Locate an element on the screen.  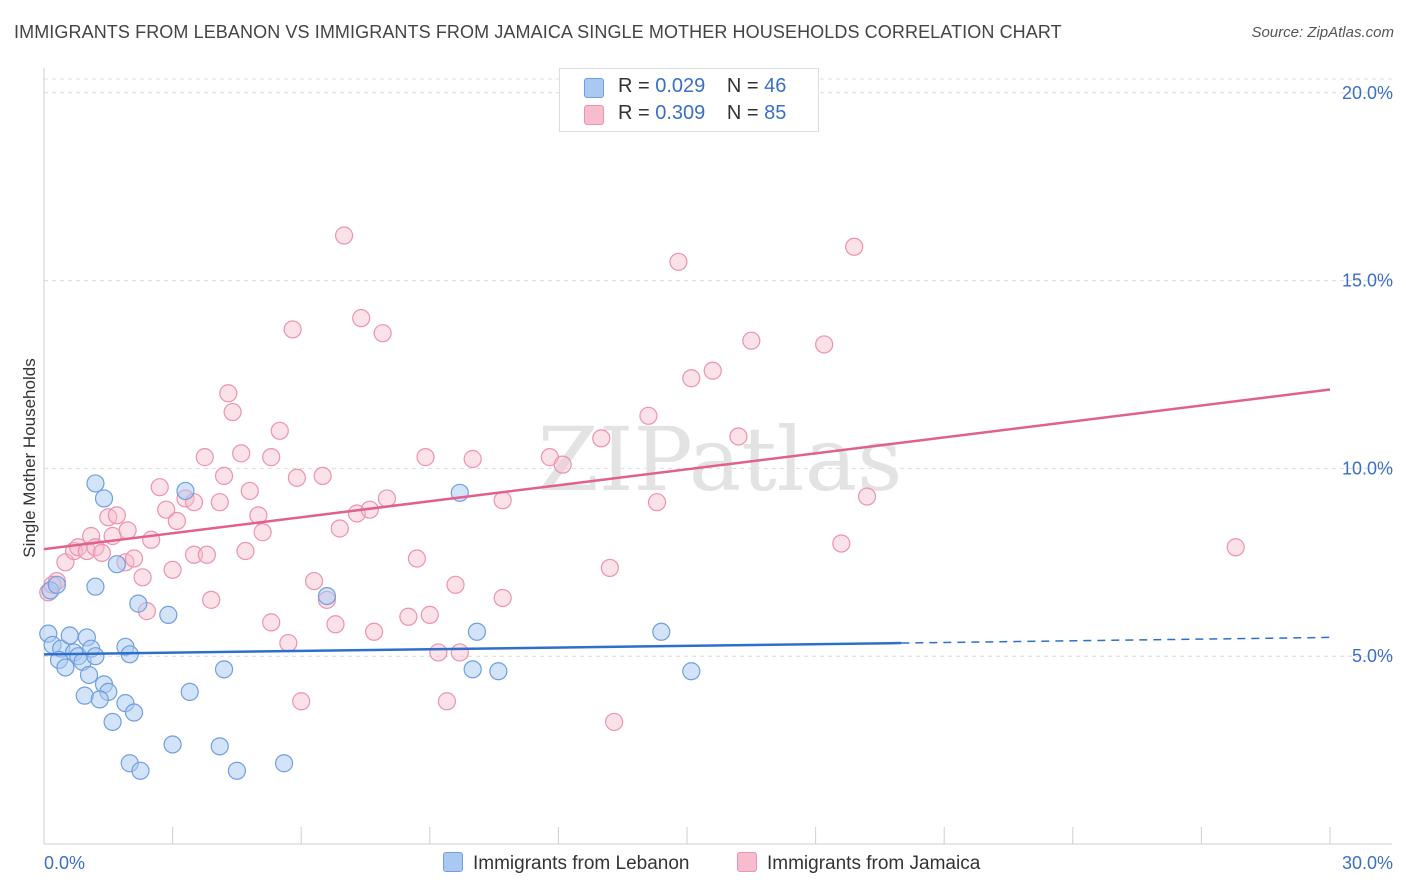
lebanon-trend-line is located at coordinates (472, 648).